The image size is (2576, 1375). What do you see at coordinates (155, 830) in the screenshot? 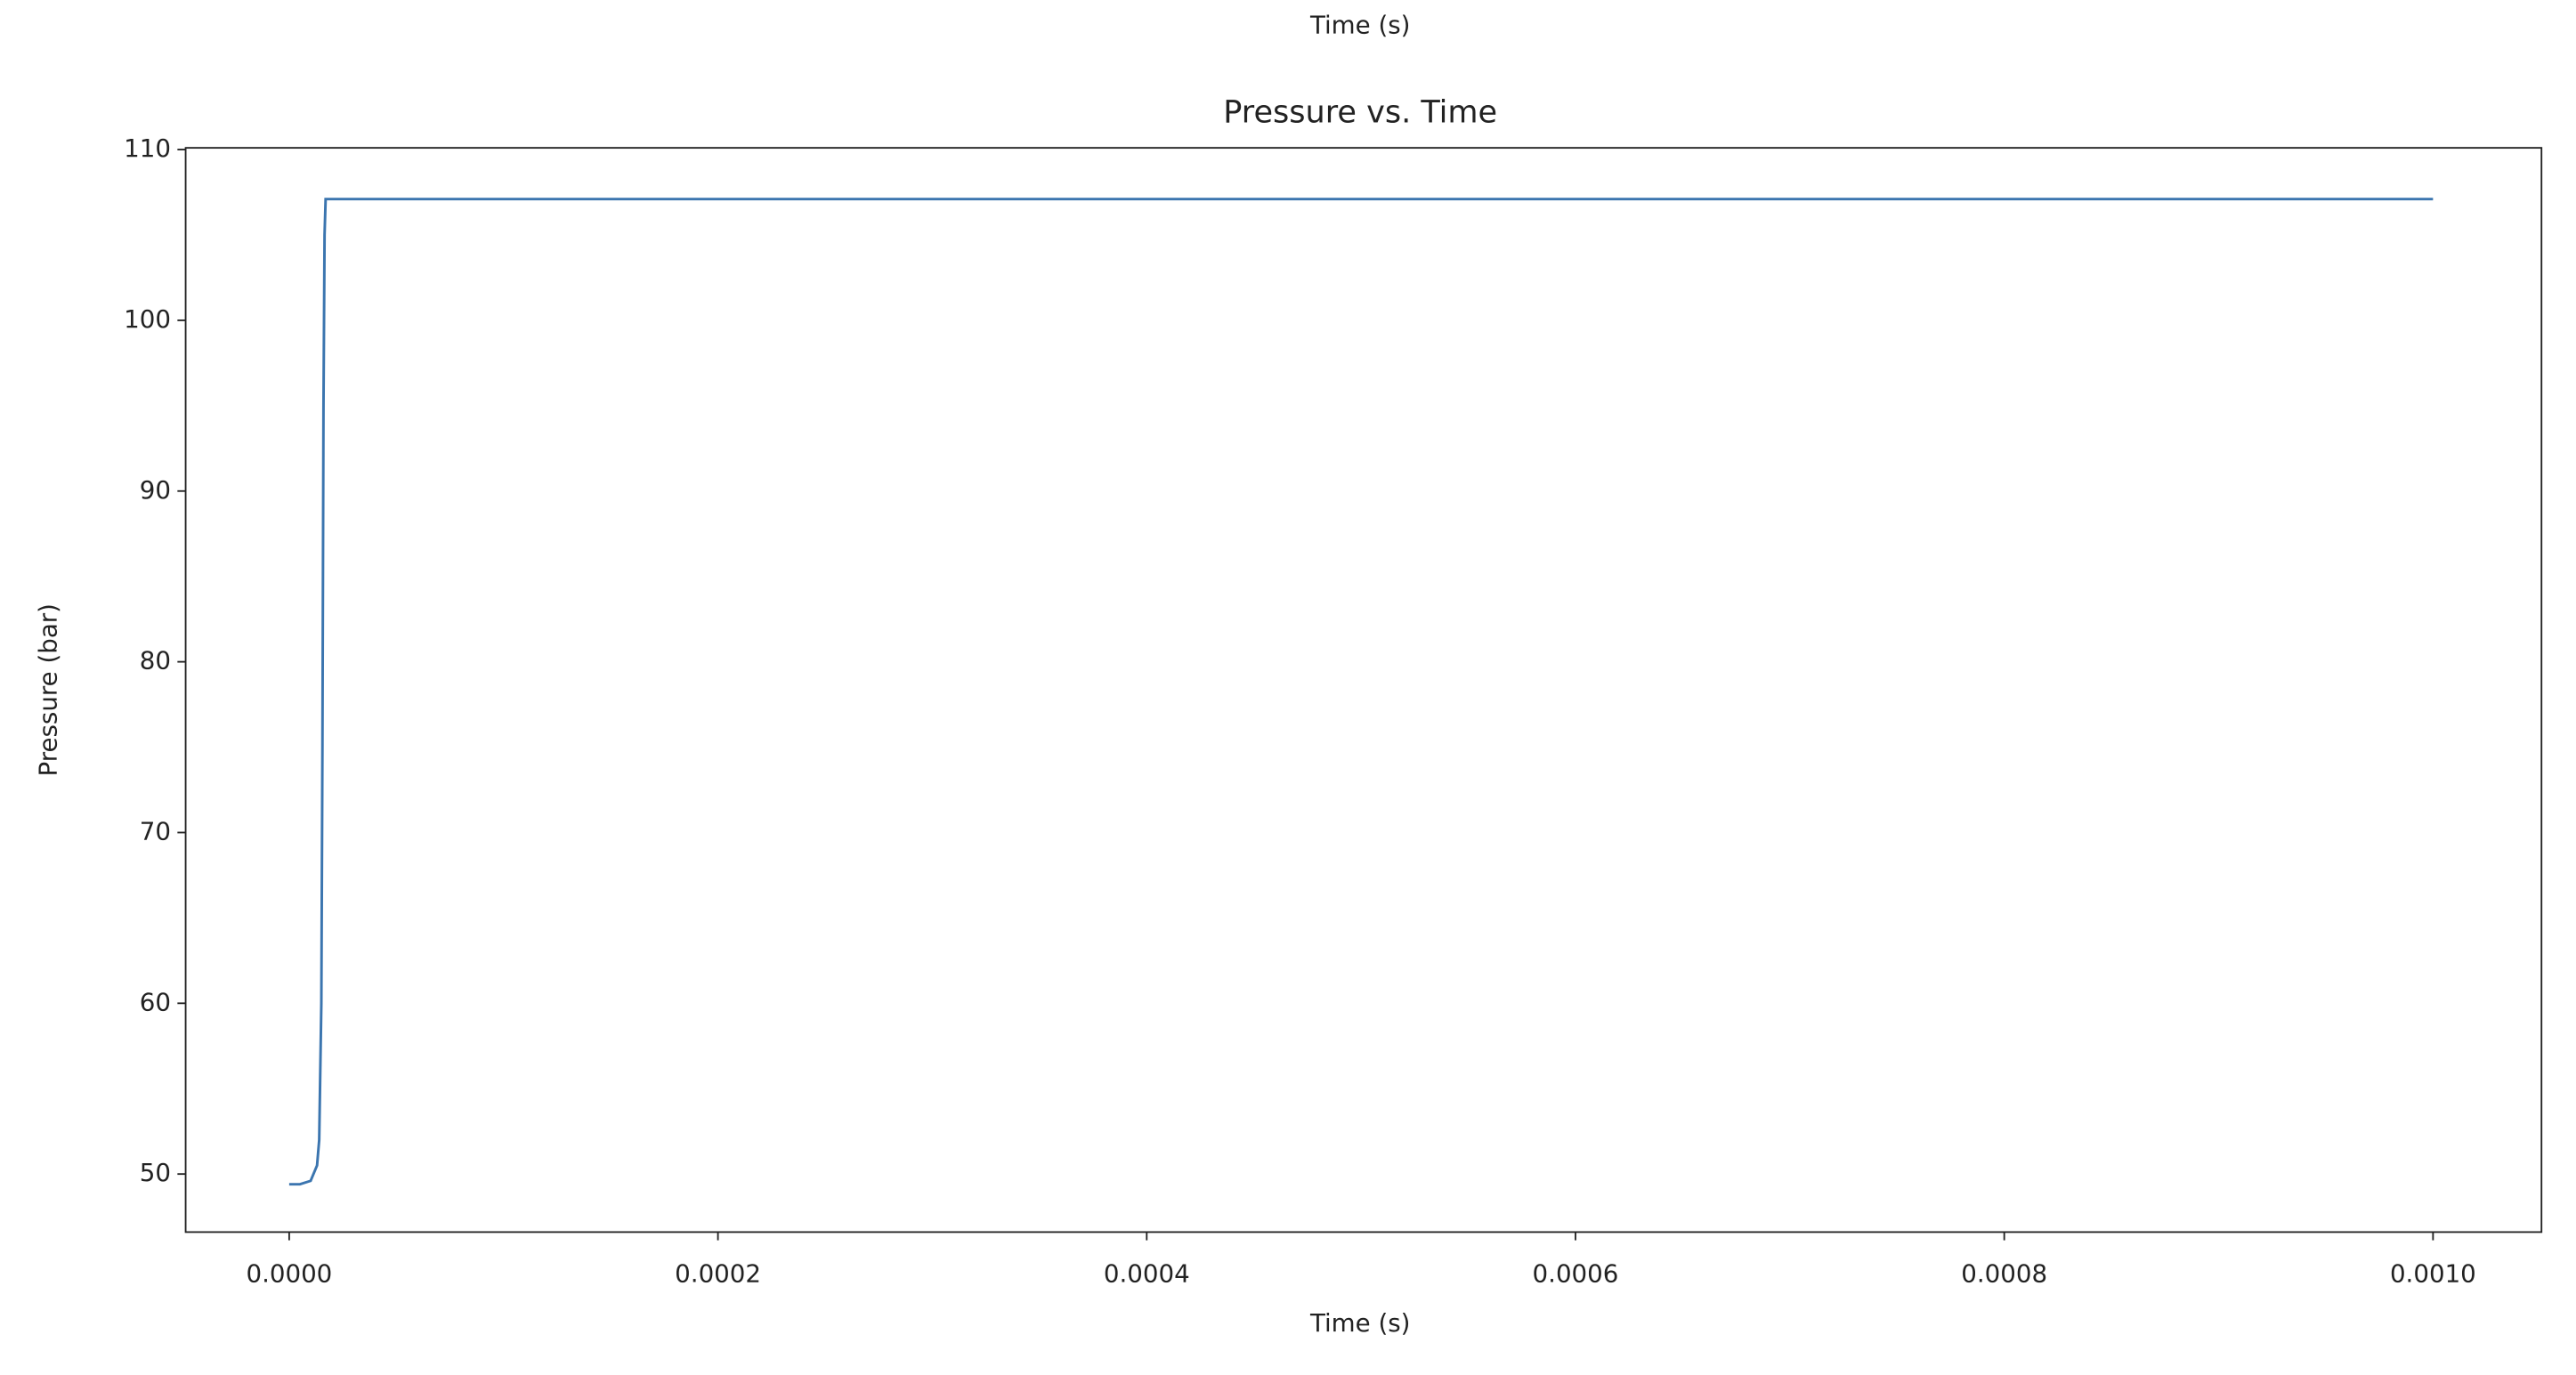
I see `y-tick-label: 70` at bounding box center [155, 830].